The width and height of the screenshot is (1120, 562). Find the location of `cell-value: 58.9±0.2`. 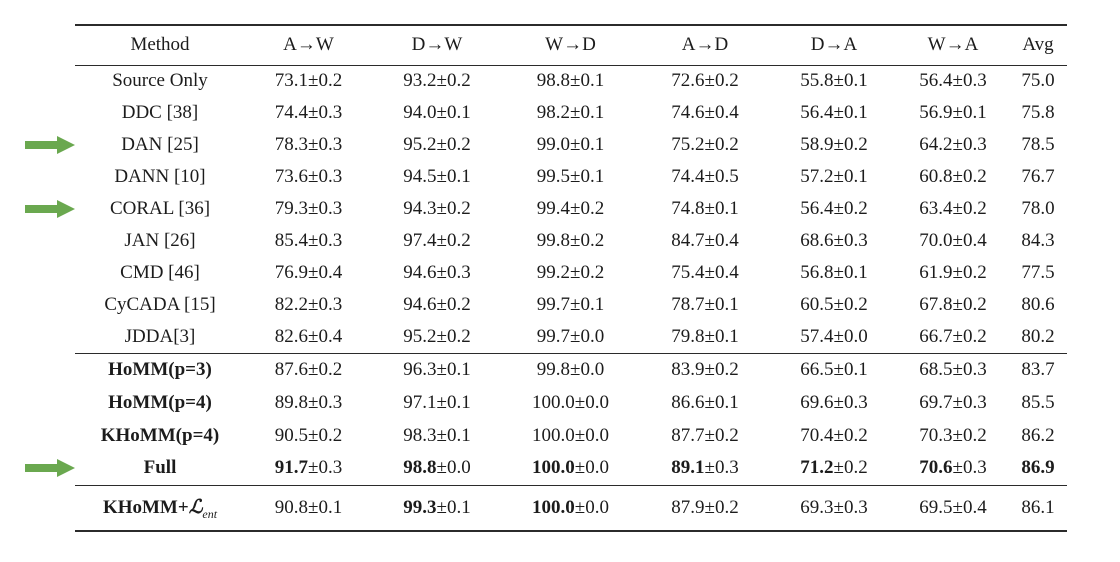

cell-value: 58.9±0.2 is located at coordinates (834, 145).